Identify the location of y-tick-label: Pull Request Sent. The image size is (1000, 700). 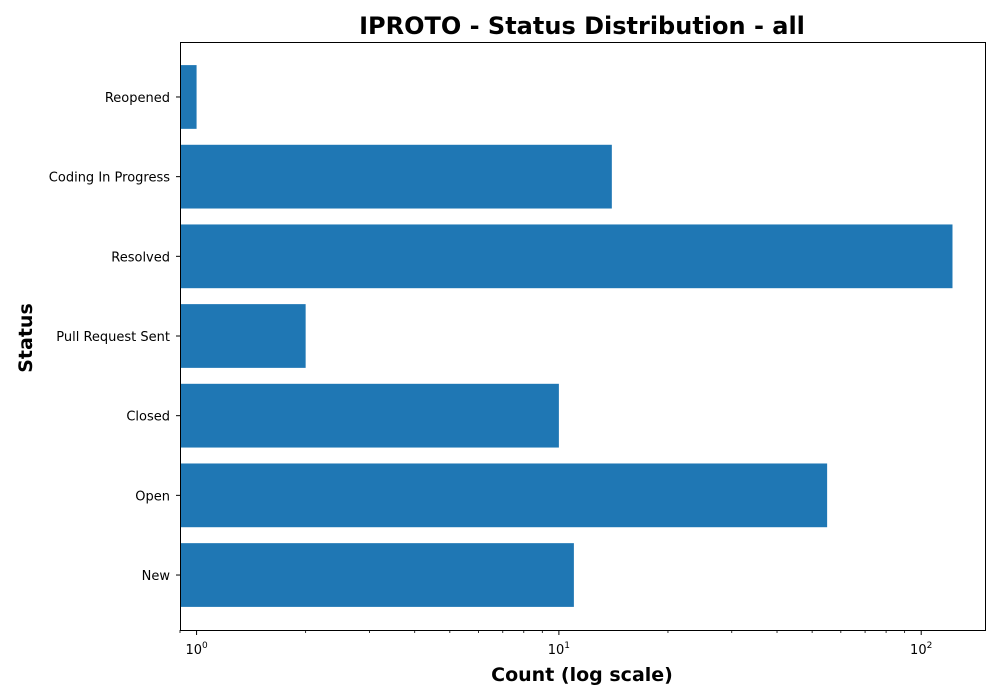
(113, 337).